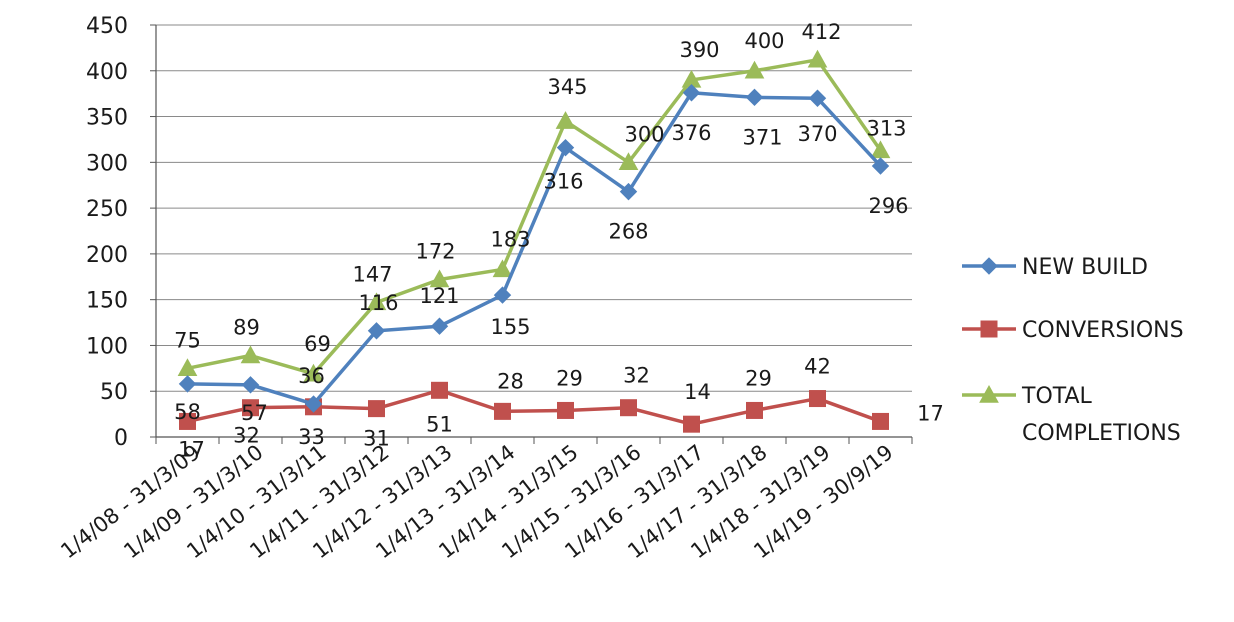 This screenshot has width=1234, height=622. Describe the element at coordinates (114, 392) in the screenshot. I see `y-tick-label: 50` at that location.